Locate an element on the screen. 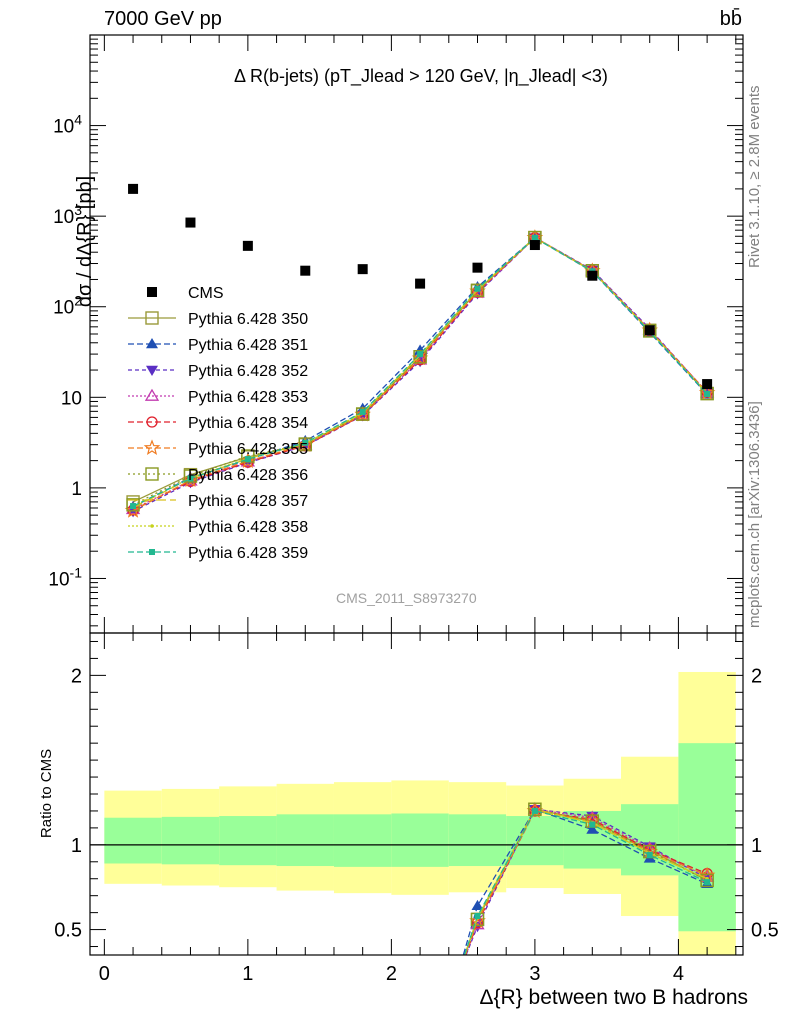 Image resolution: width=786 pixels, height=1024 pixels. x-tick-label: 0 is located at coordinates (104, 974).